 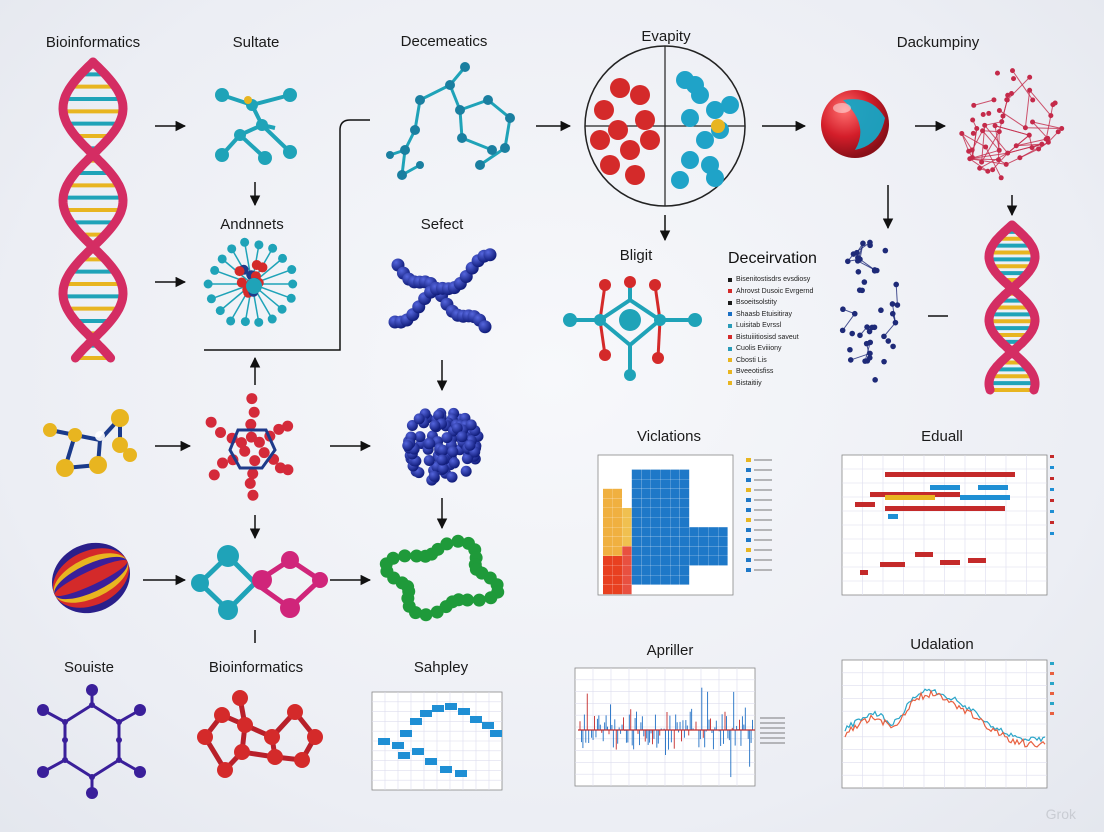 What do you see at coordinates (670, 650) in the screenshot?
I see `label-apriller: Apriller` at bounding box center [670, 650].